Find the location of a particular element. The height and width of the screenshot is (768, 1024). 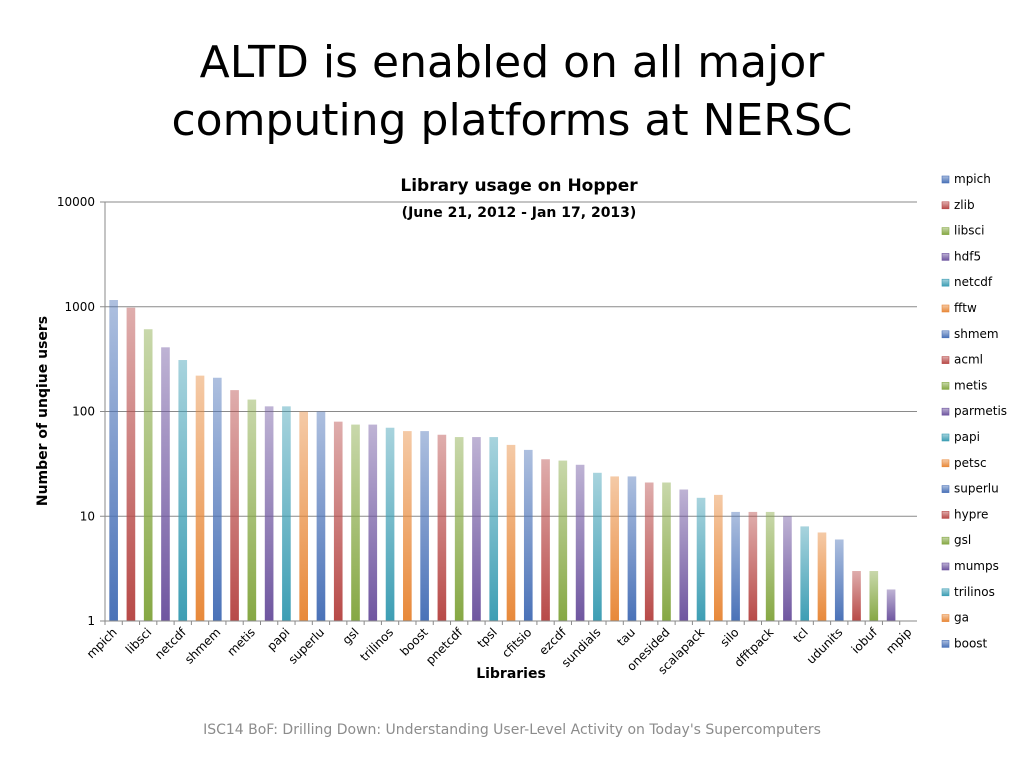

bar-scalapack is located at coordinates (701, 559).